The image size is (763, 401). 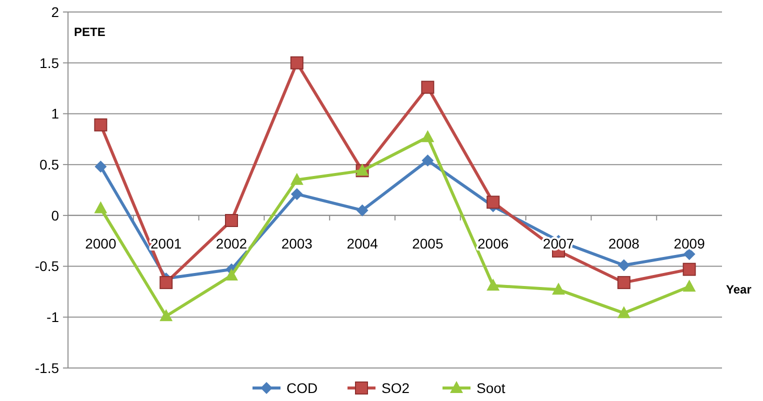 I want to click on y-tick-label: -0.5, so click(x=47, y=266).